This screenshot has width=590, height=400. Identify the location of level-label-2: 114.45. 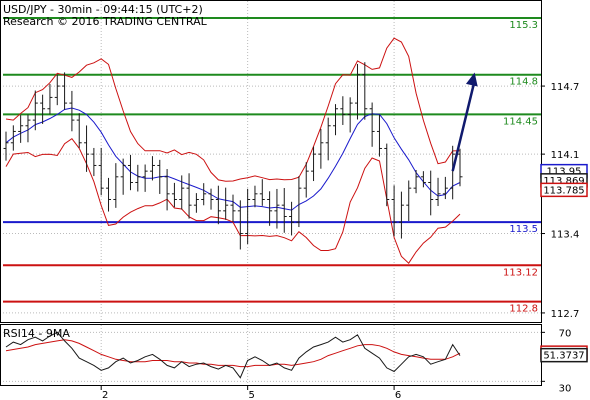
(520, 121).